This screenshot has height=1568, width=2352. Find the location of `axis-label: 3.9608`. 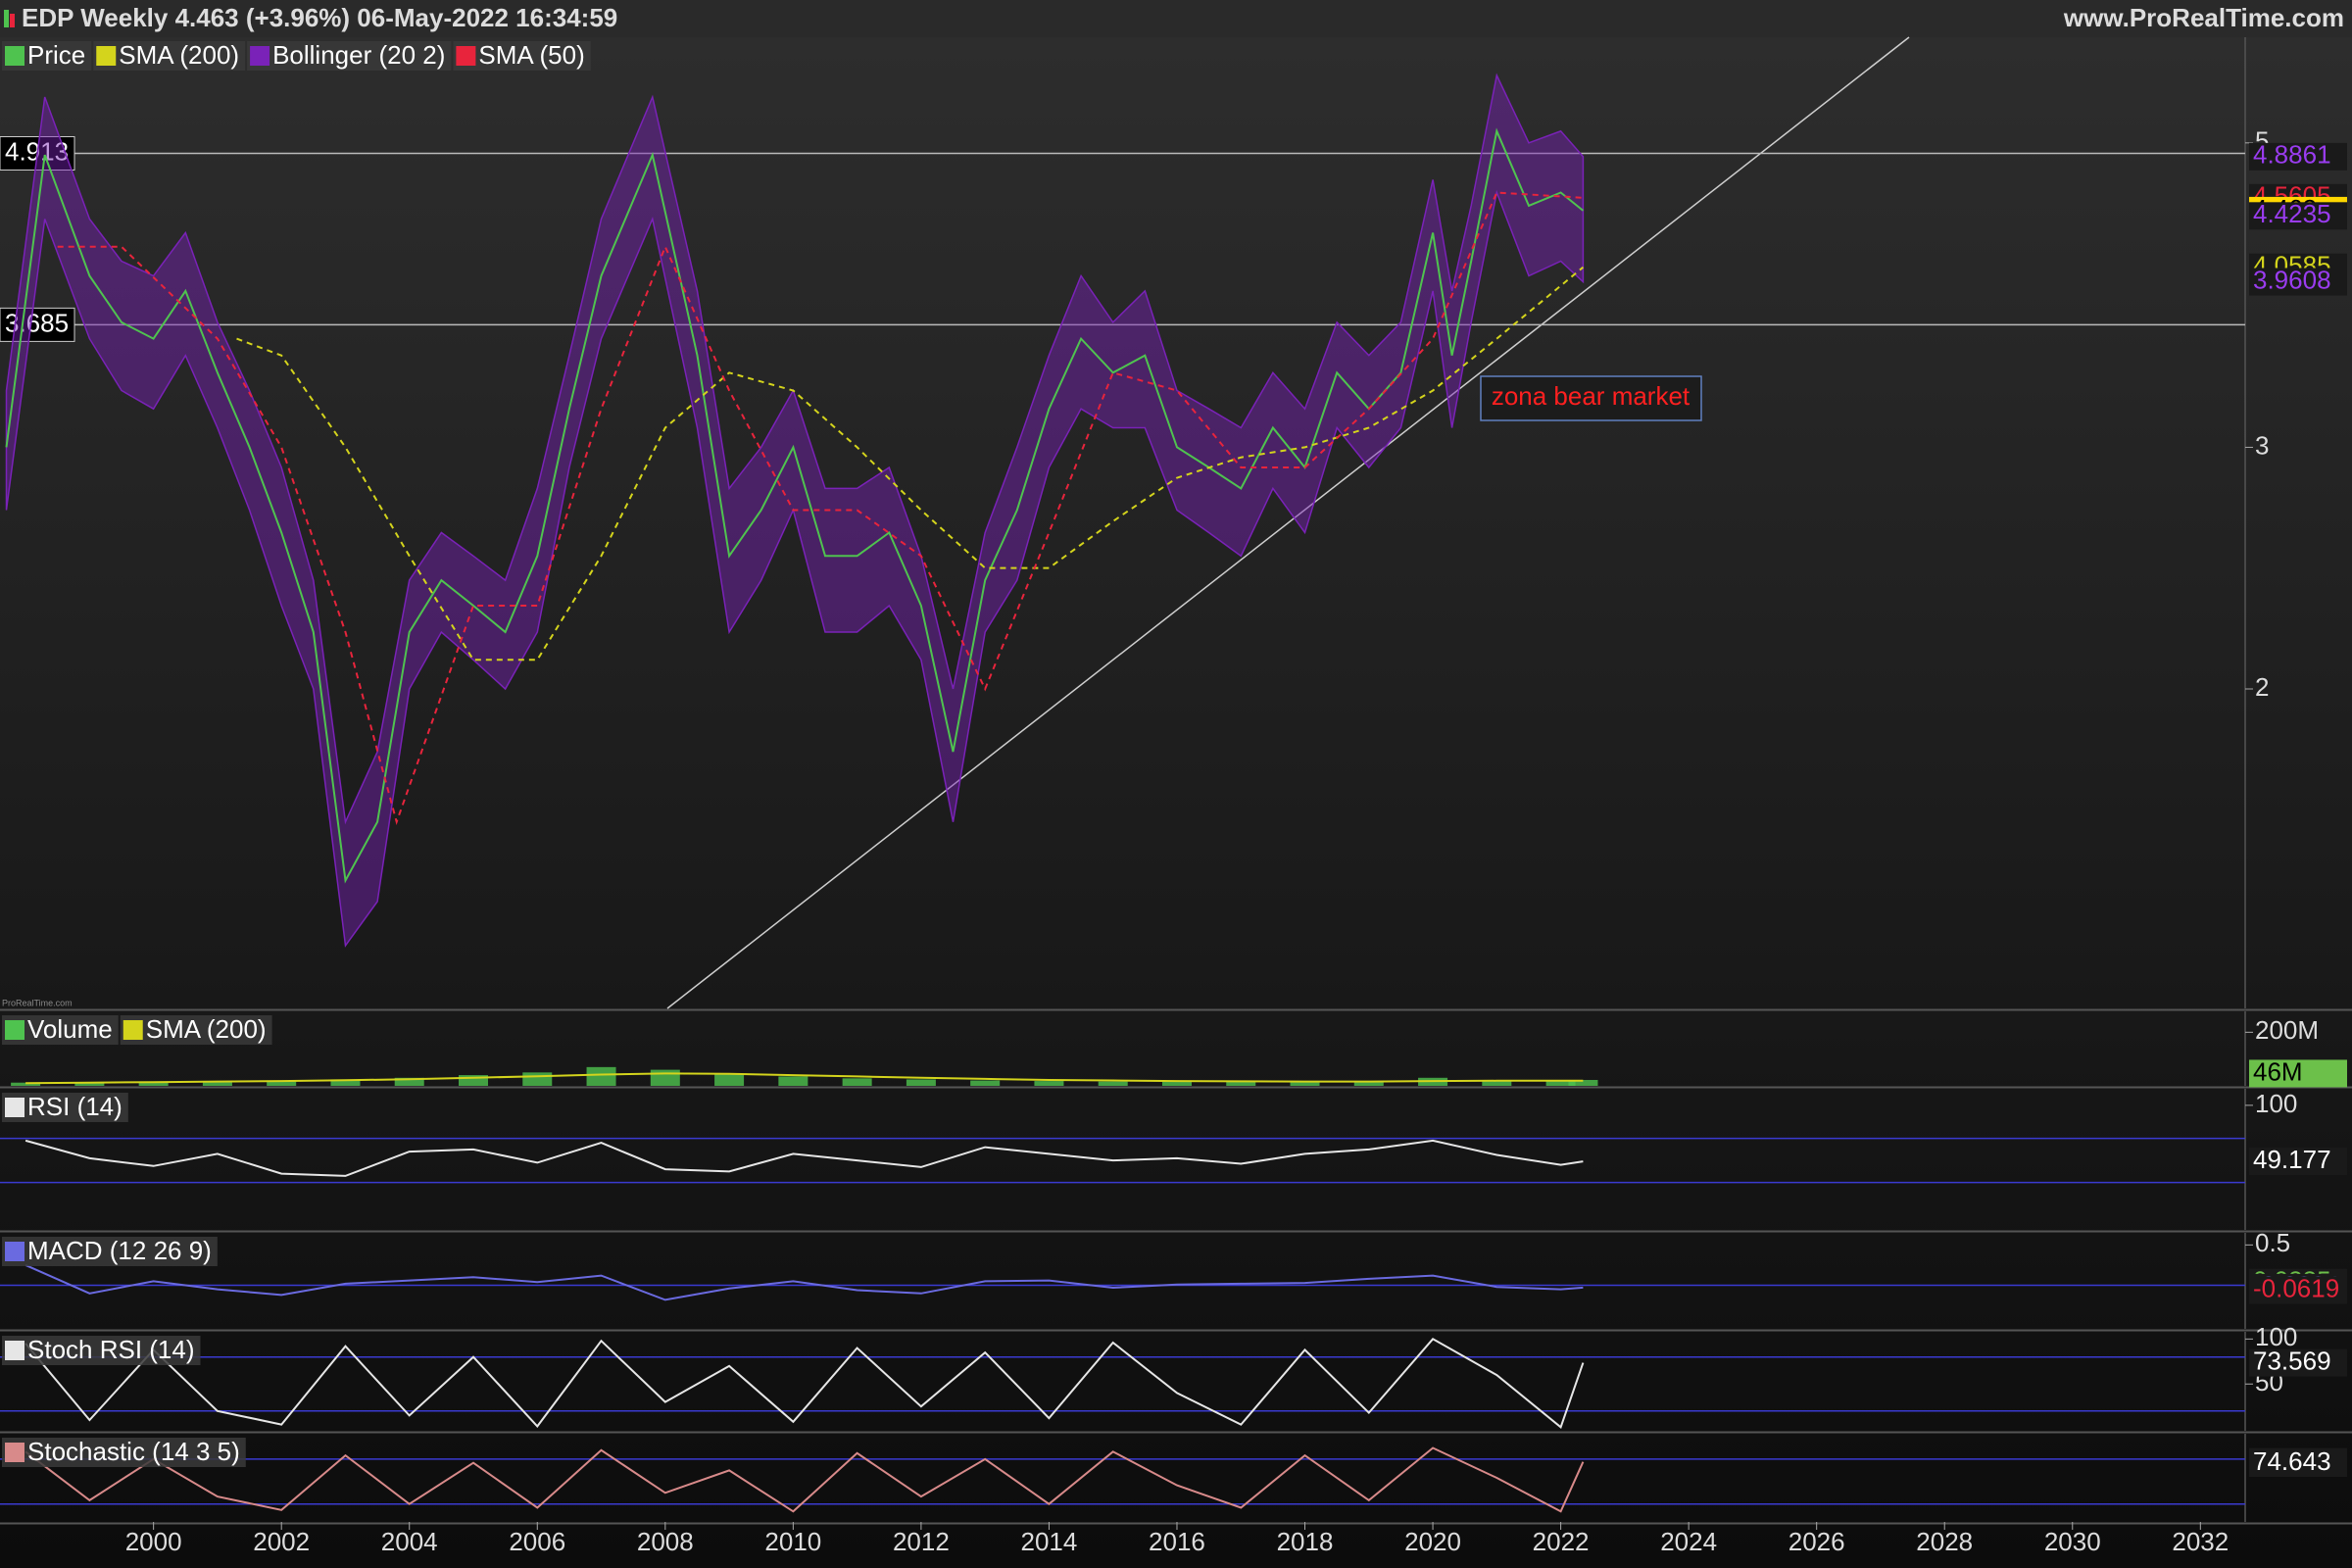

axis-label: 3.9608 is located at coordinates (2292, 279).